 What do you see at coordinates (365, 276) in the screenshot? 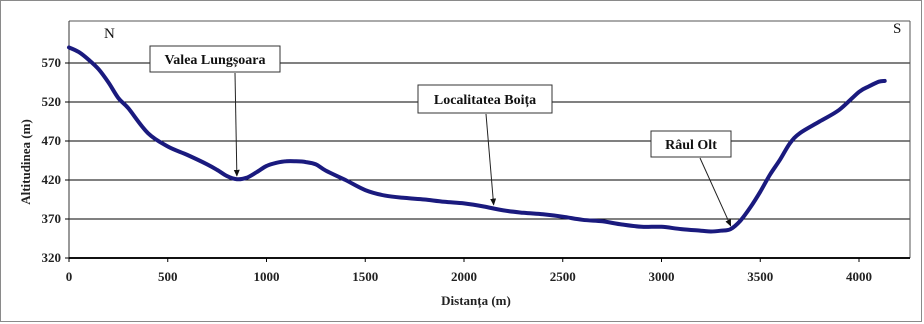
I see `x-tick-label: 1500` at bounding box center [365, 276].